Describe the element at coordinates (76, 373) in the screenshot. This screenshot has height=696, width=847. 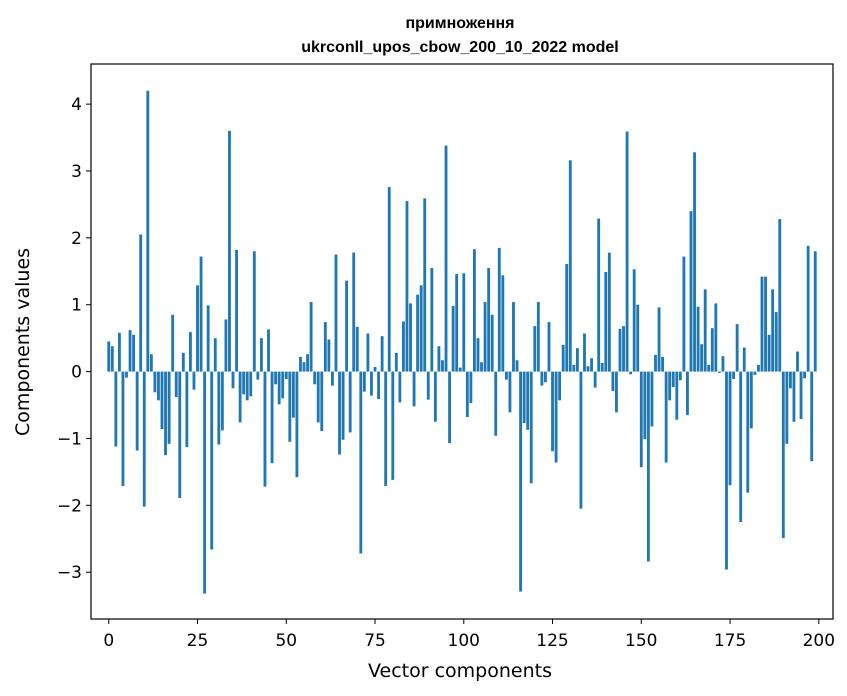
I see `y-tick-label: 0` at that location.